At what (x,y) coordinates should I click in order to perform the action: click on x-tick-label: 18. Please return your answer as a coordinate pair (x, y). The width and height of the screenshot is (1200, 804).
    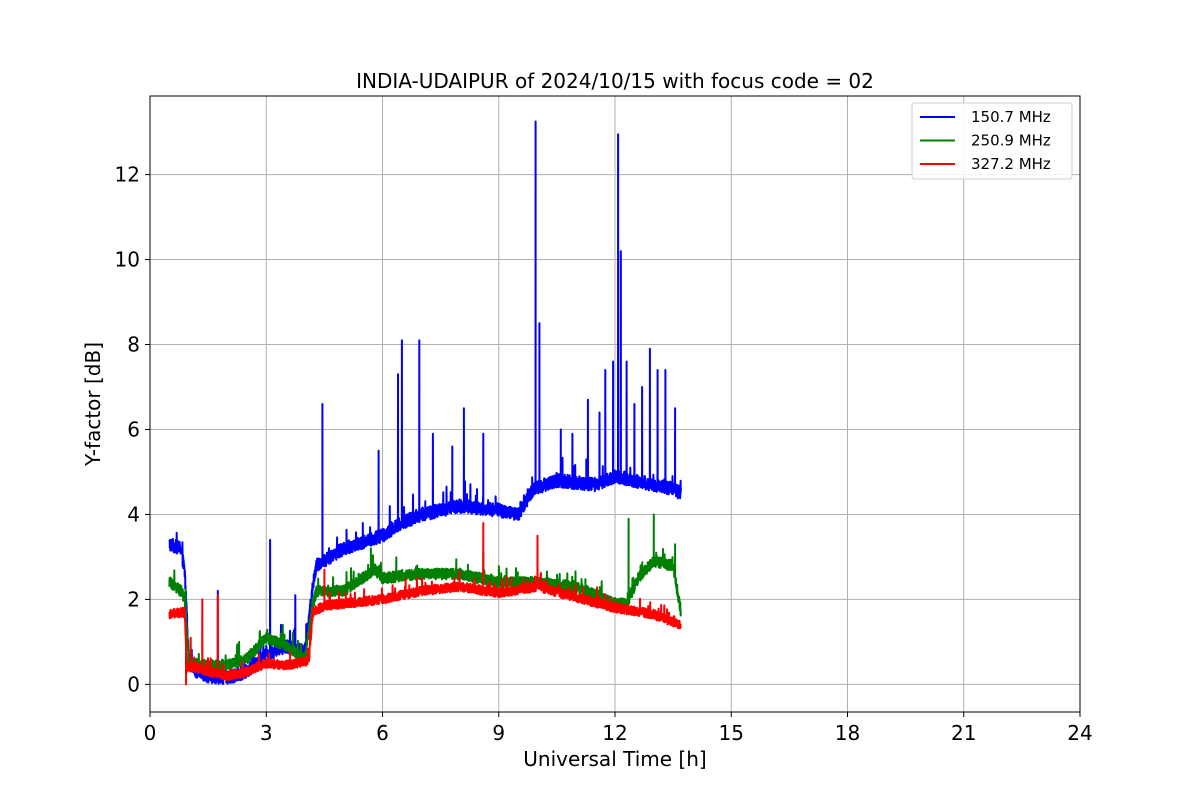
    Looking at the image, I should click on (847, 733).